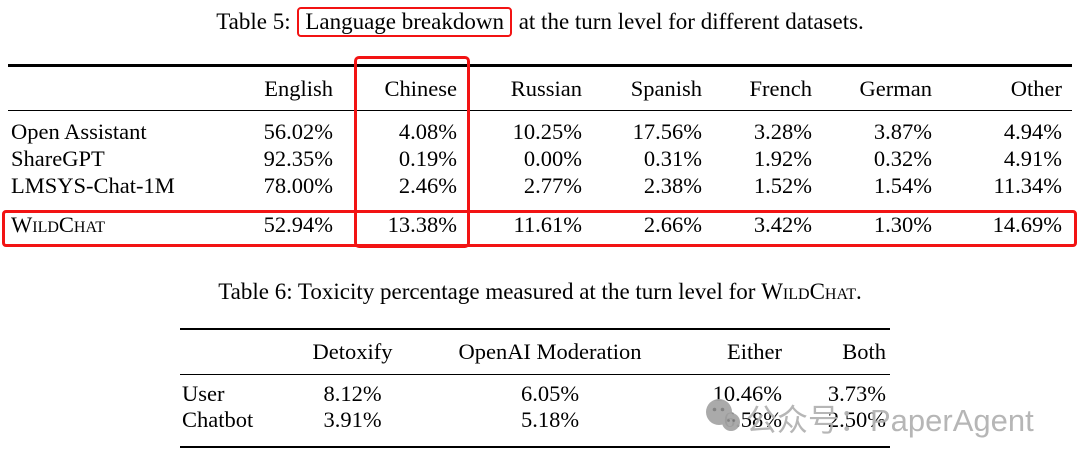 The image size is (1080, 459). I want to click on cell-value: 3.73%, so click(856, 393).